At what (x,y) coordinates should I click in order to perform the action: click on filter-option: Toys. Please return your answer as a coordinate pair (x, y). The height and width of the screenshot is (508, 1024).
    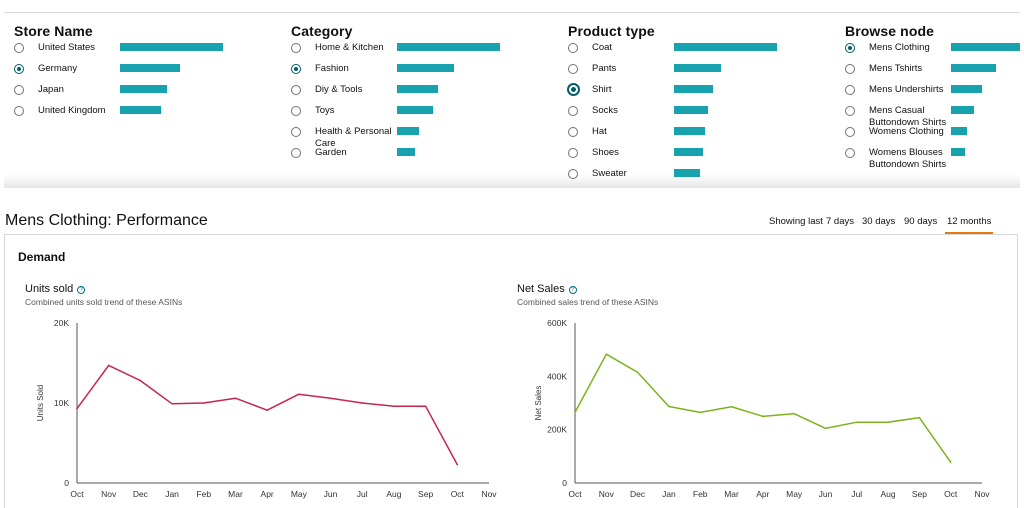
    Looking at the image, I should click on (416, 115).